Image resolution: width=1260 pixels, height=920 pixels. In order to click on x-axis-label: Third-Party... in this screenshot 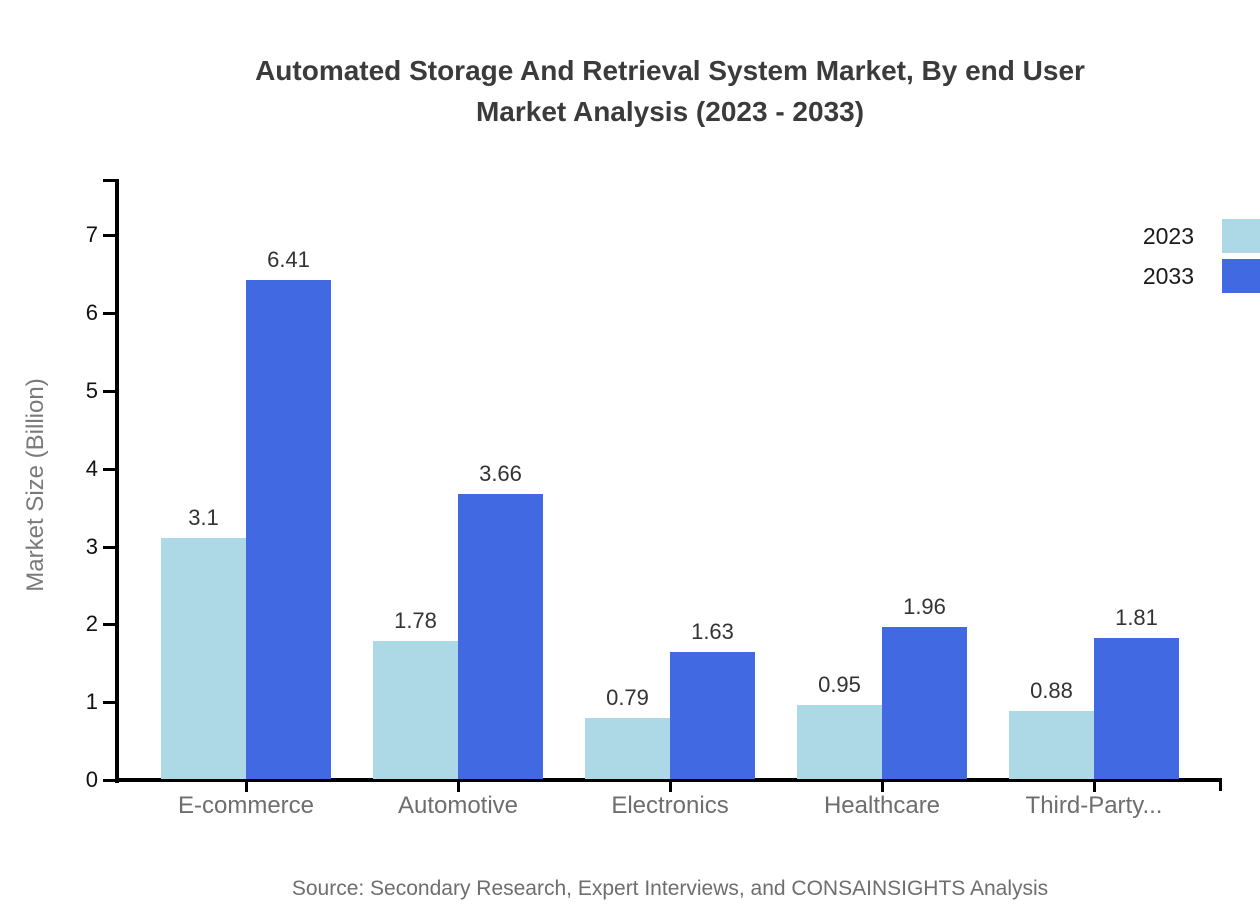, I will do `click(1094, 805)`.